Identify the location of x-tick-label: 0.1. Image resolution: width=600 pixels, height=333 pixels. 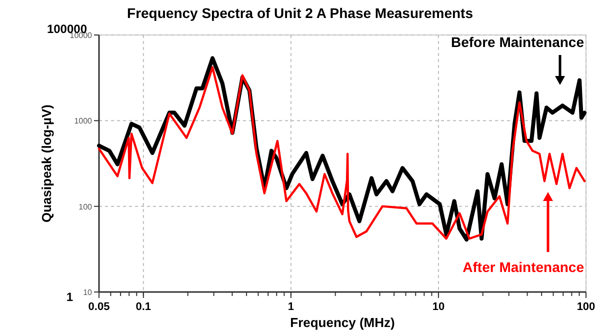
(144, 307).